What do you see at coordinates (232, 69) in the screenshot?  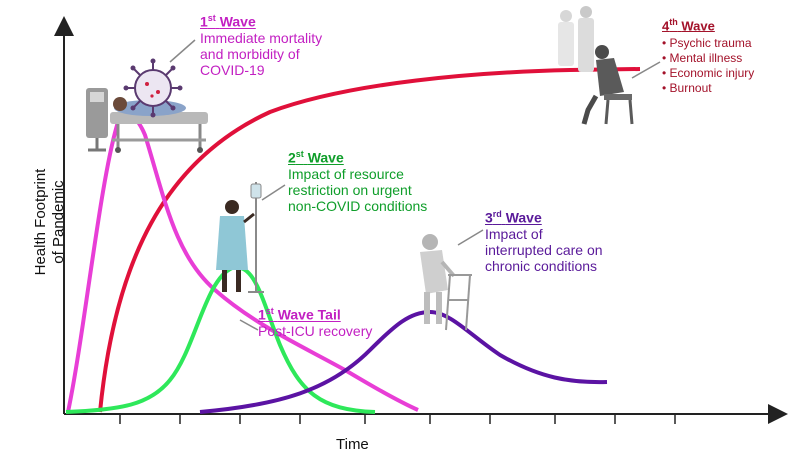 I see `wave1-line: COVID-19` at bounding box center [232, 69].